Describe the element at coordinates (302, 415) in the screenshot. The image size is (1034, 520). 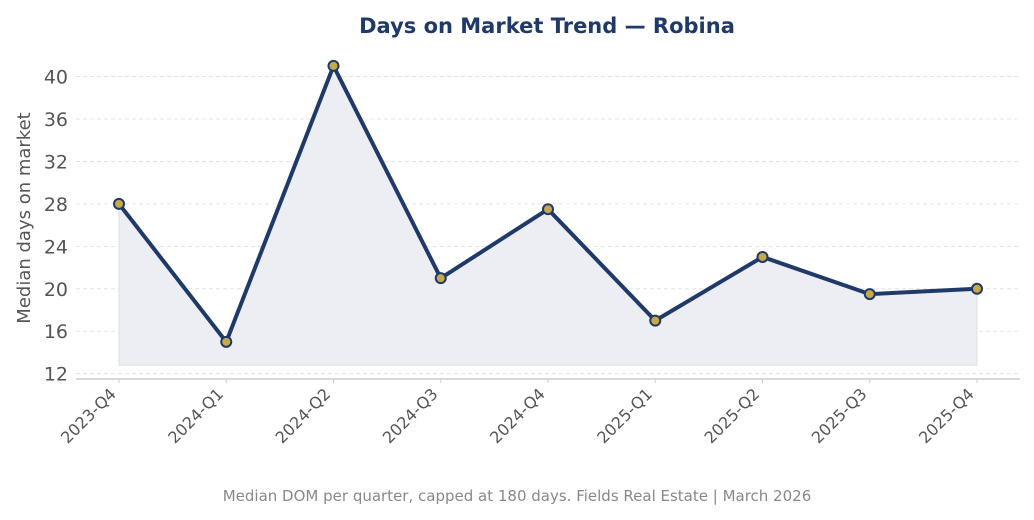
I see `x-tick-label: 2024-Q2` at that location.